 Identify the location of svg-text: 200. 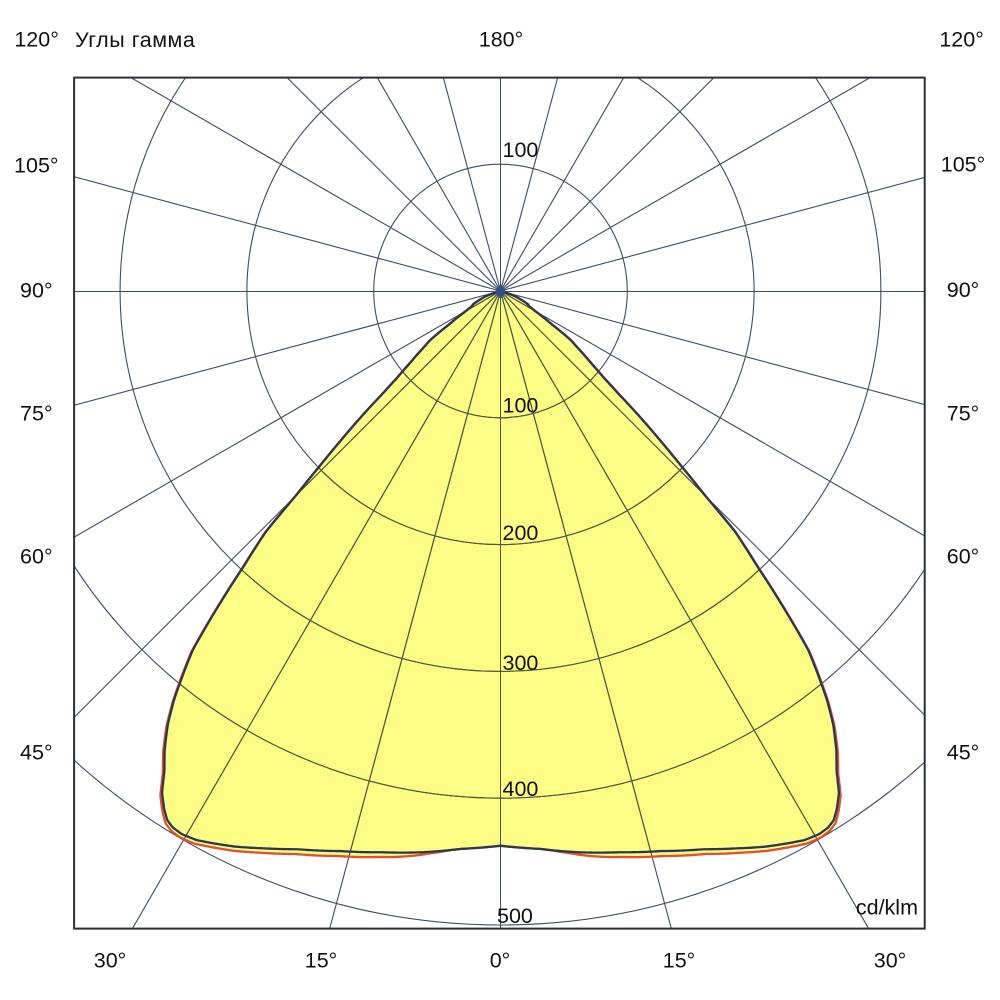
(521, 533).